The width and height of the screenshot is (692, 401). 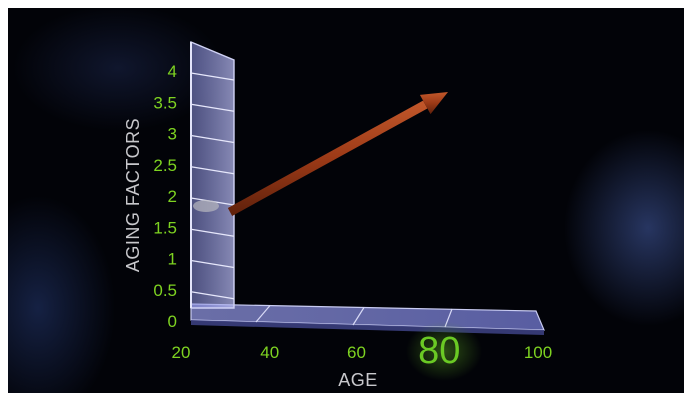 What do you see at coordinates (172, 259) in the screenshot?
I see `y-tick-label: 1` at bounding box center [172, 259].